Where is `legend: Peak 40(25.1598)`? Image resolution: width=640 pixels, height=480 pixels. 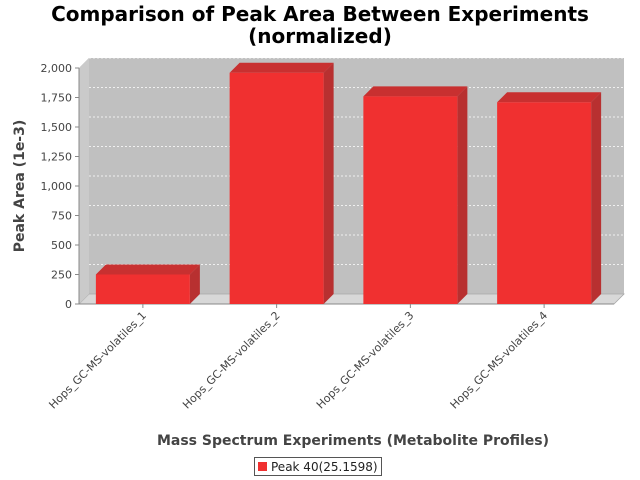
legend: Peak 40(25.1598) is located at coordinates (318, 466).